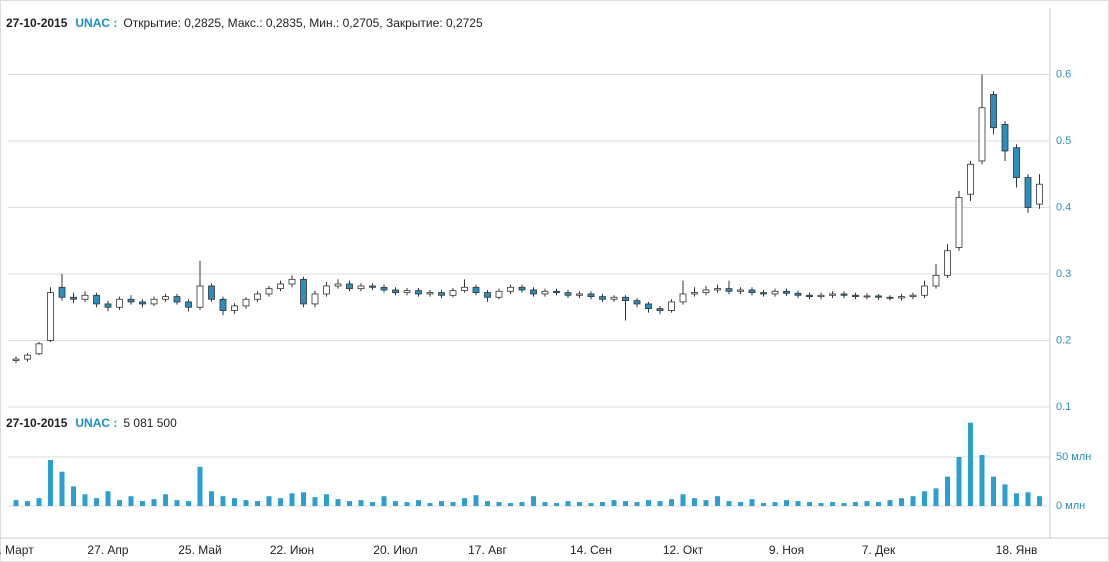 This screenshot has height=562, width=1109. What do you see at coordinates (487, 550) in the screenshot?
I see `x-tick-label: 17. Авг` at bounding box center [487, 550].